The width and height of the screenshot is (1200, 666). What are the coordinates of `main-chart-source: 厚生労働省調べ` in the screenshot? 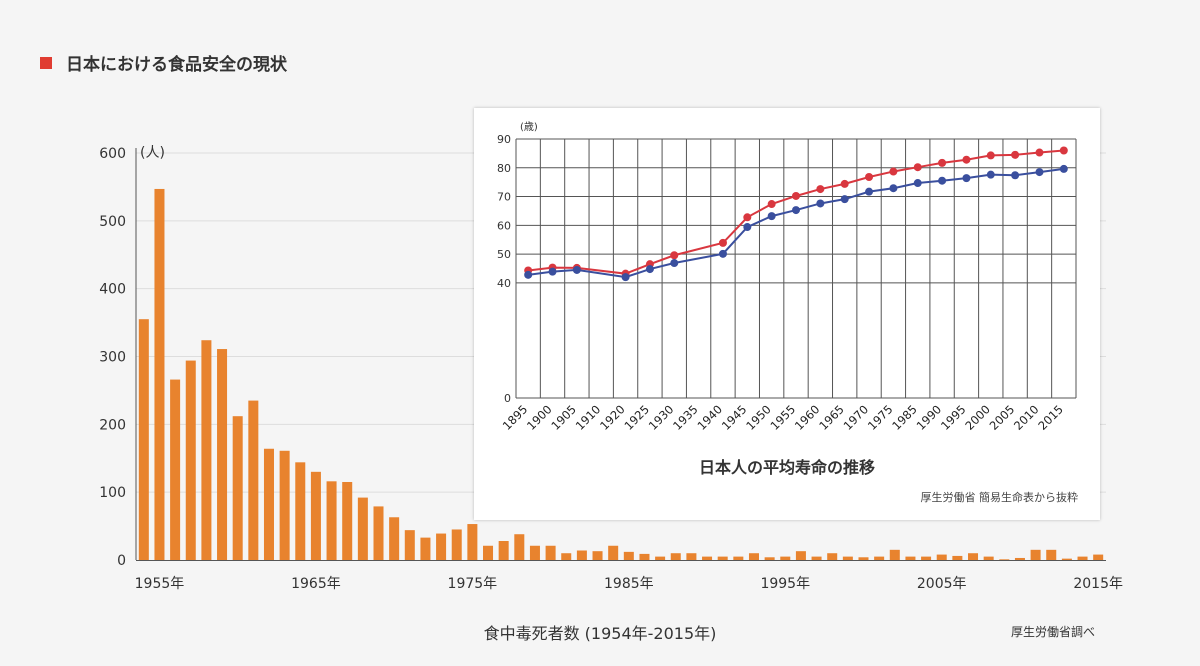 It's located at (1052, 632).